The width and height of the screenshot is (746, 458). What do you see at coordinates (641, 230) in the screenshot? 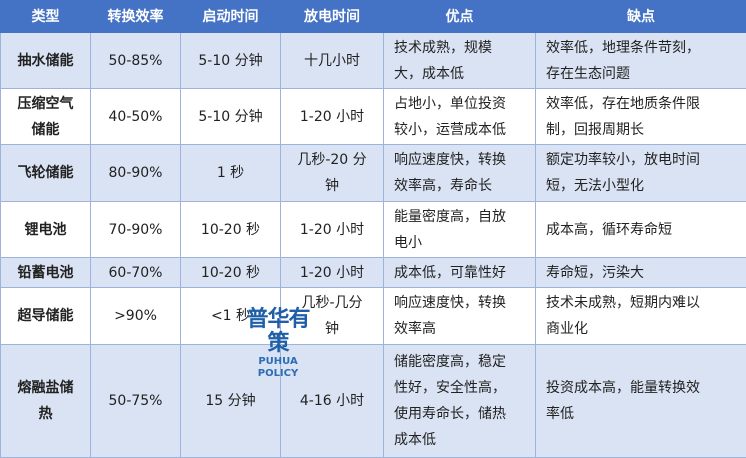
I see `cell-cons: 成本高，循环寿命短` at bounding box center [641, 230].